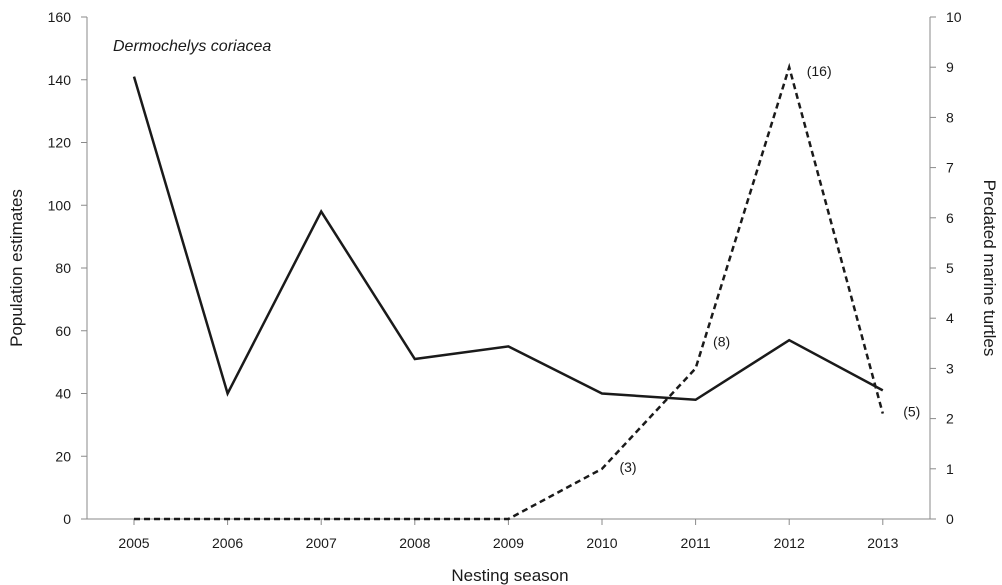 The width and height of the screenshot is (1002, 585). Describe the element at coordinates (950, 318) in the screenshot. I see `right-y-tick-label: 4` at that location.